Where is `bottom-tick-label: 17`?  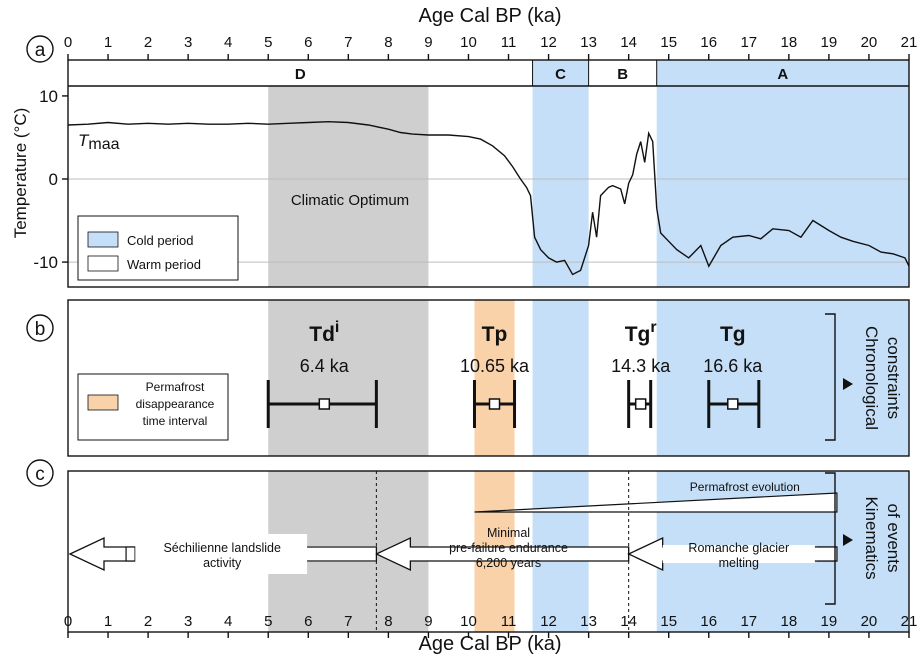 bottom-tick-label: 17 is located at coordinates (748, 621).